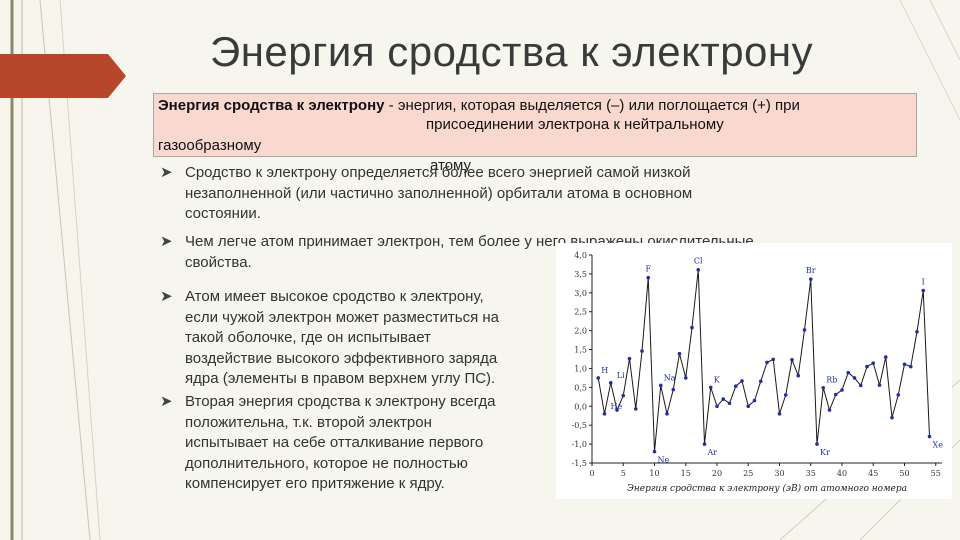 The height and width of the screenshot is (540, 960). I want to click on y-tick-label: 2,5, so click(580, 312).